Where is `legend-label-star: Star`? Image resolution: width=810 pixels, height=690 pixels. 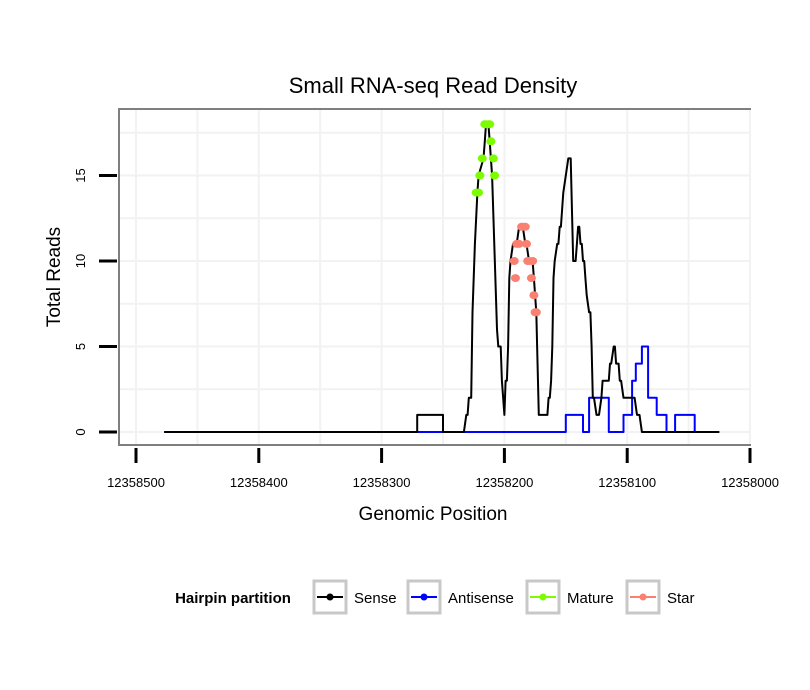
legend-label-star: Star is located at coordinates (681, 598).